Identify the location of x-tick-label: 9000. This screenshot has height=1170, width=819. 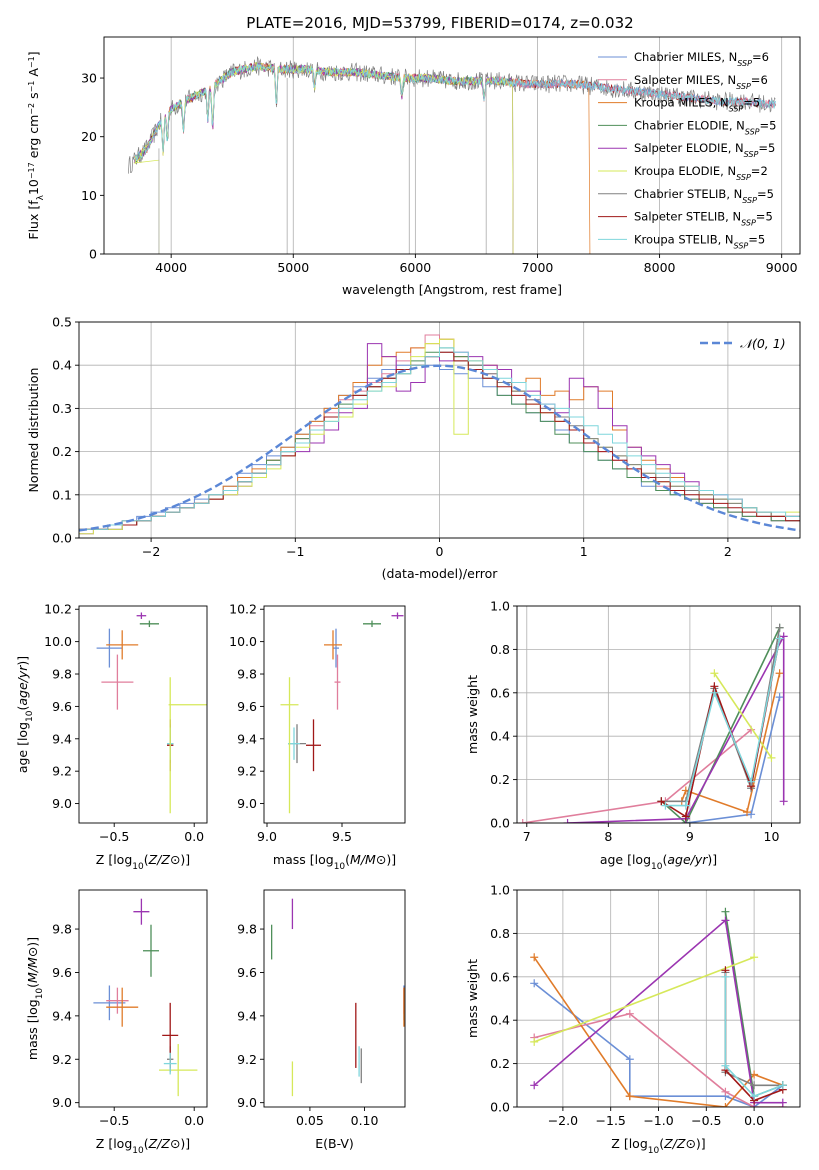
(782, 267).